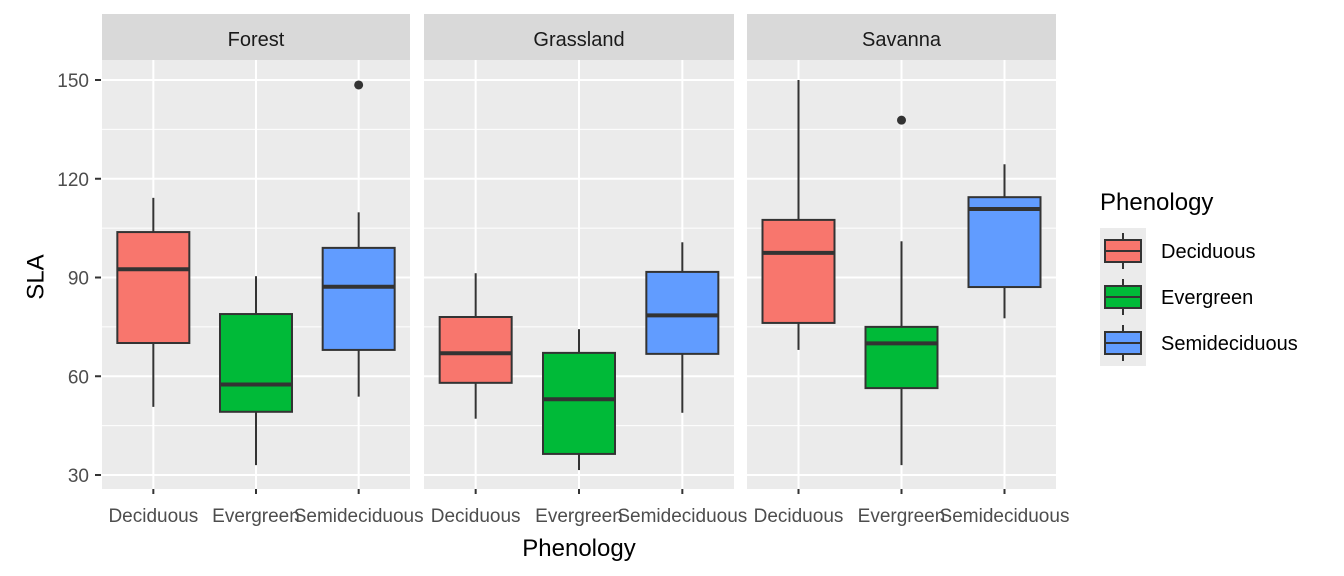 The image size is (1344, 576). What do you see at coordinates (578, 548) in the screenshot?
I see `x-axis-title: Phenology` at bounding box center [578, 548].